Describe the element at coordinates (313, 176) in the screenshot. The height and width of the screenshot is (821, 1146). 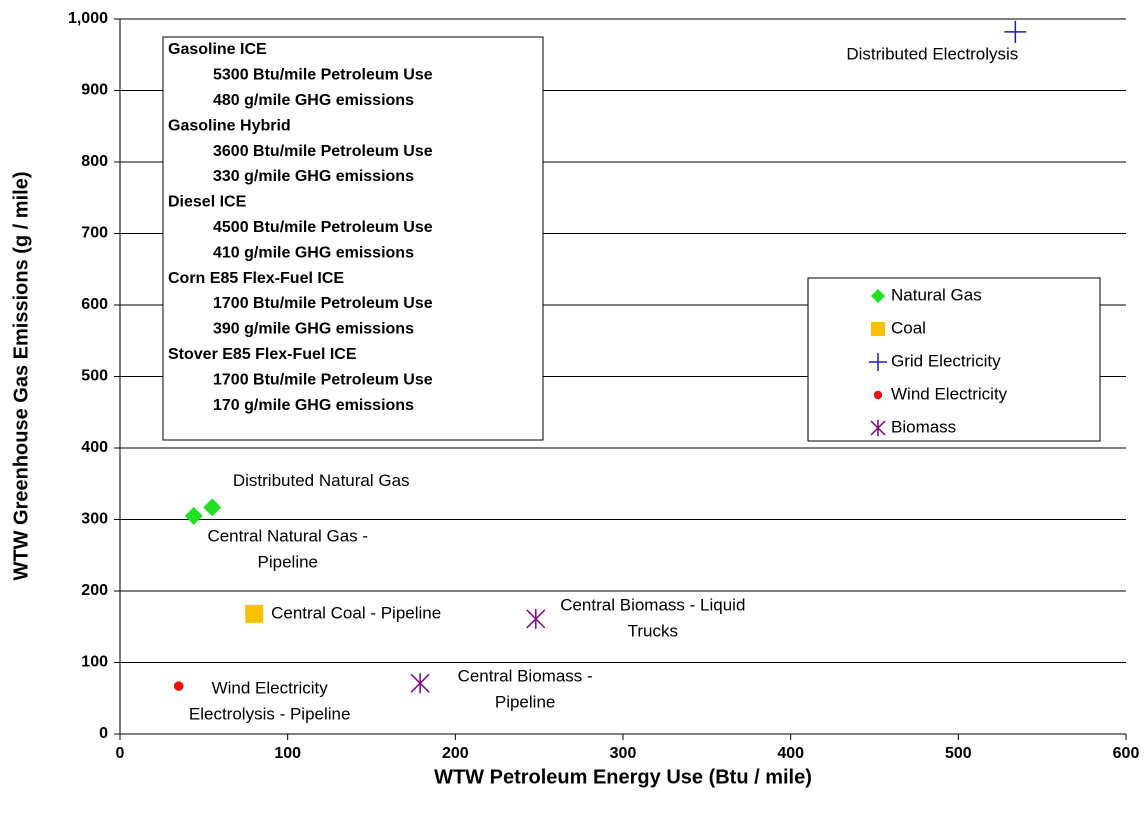
I see `info-line: 330 g/mile GHG emissions` at that location.